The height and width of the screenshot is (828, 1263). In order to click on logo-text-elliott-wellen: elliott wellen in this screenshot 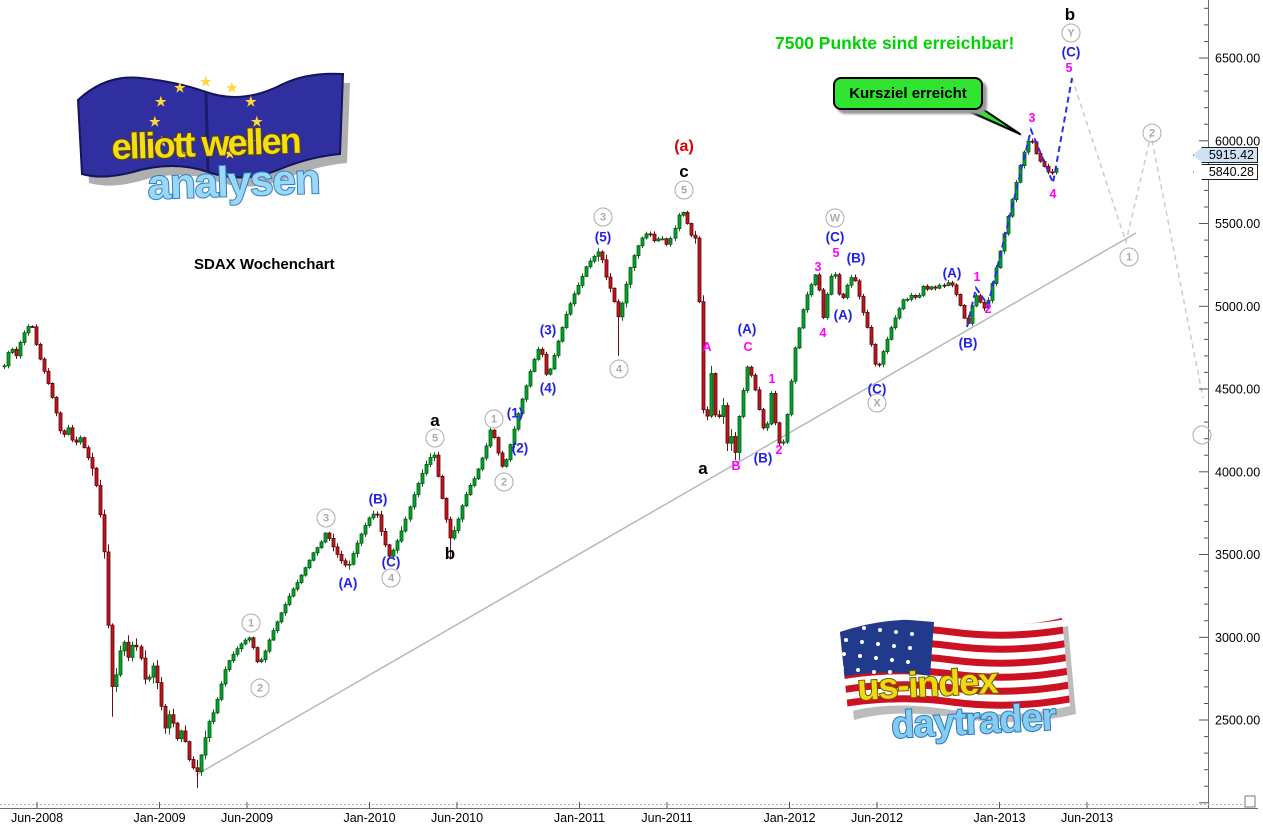, I will do `click(205, 144)`.